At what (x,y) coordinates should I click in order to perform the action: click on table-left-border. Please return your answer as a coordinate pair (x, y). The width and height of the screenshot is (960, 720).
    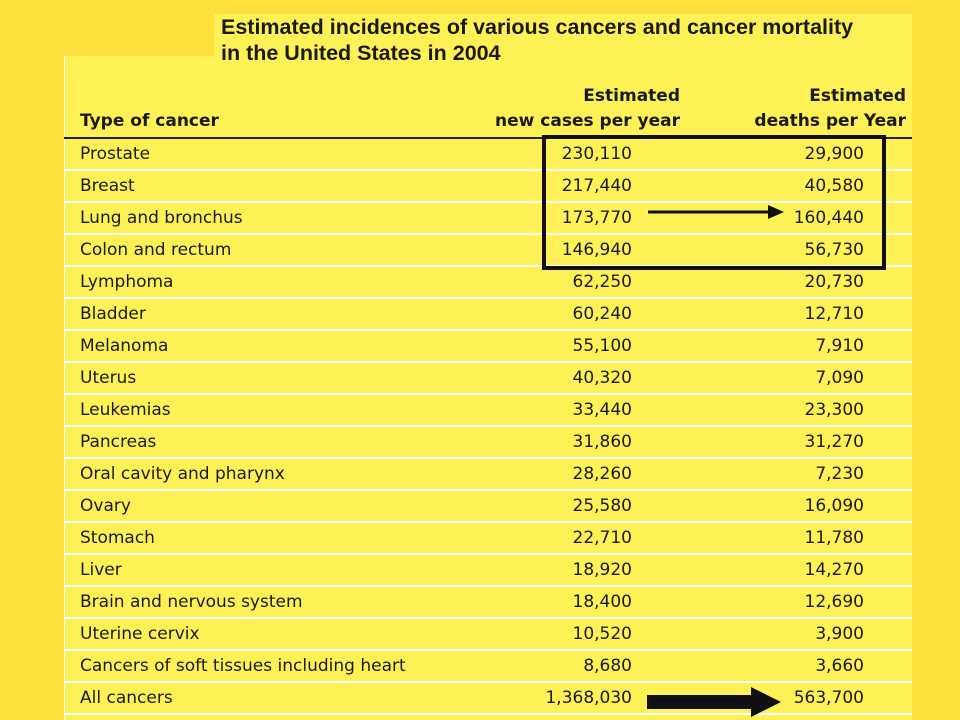
    Looking at the image, I should click on (64, 388).